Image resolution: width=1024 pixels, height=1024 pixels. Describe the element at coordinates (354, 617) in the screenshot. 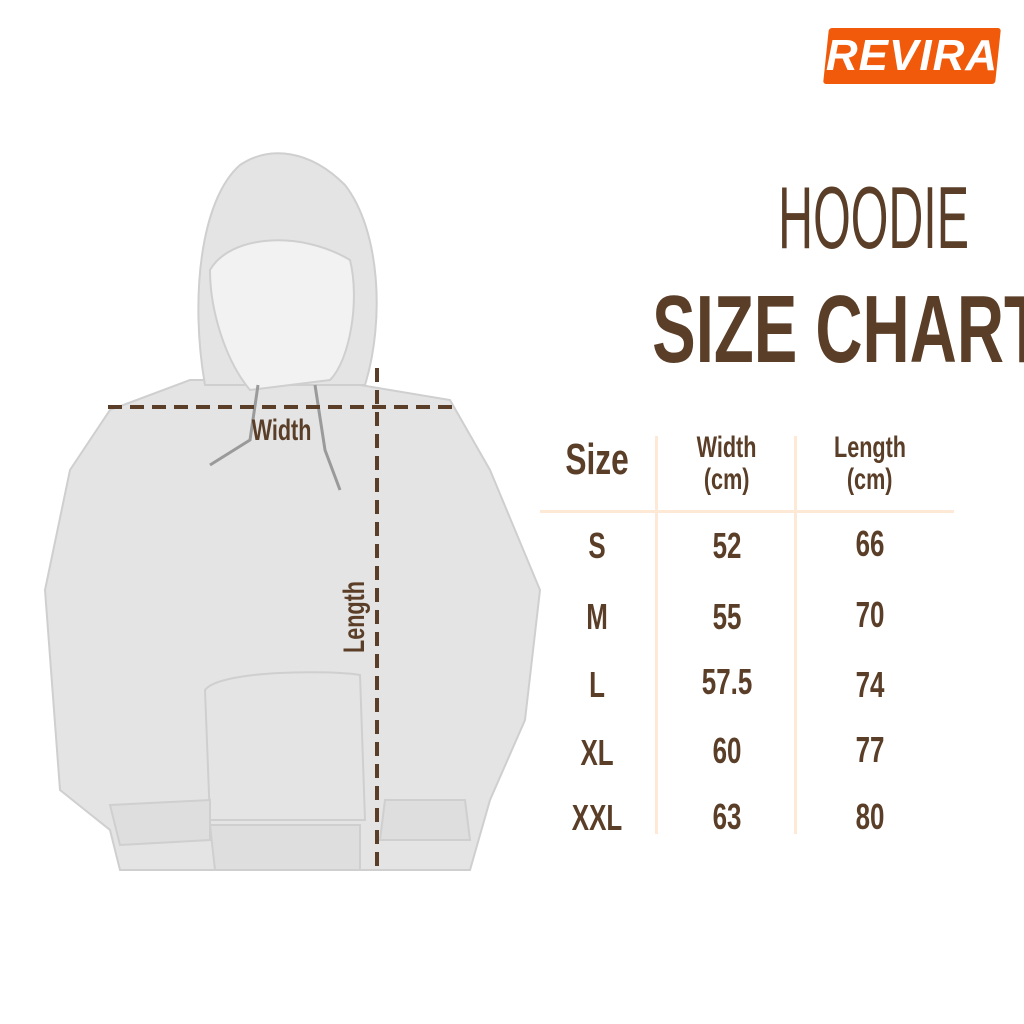

I see `length-label: Length` at that location.